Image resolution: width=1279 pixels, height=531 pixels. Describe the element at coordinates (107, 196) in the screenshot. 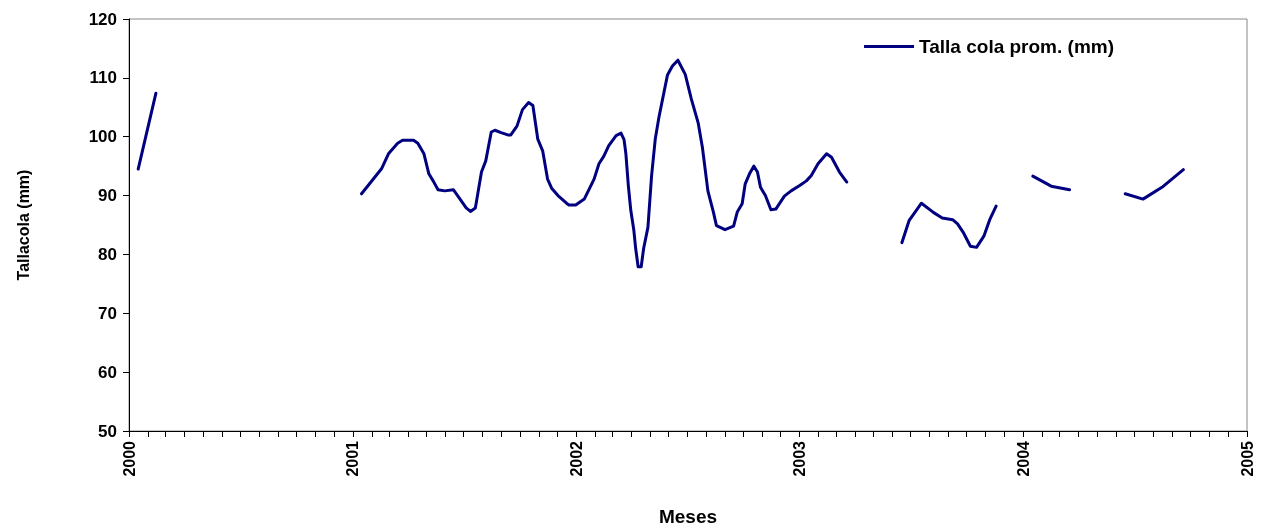

I see `y-tick-label: 90` at that location.